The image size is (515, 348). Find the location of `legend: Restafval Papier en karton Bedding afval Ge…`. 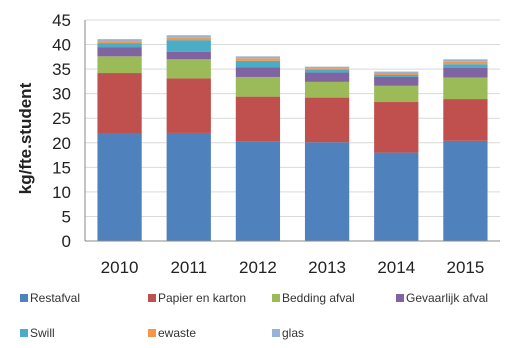

legend: Restafval Papier en karton Bedding afval Ge… is located at coordinates (254, 315).